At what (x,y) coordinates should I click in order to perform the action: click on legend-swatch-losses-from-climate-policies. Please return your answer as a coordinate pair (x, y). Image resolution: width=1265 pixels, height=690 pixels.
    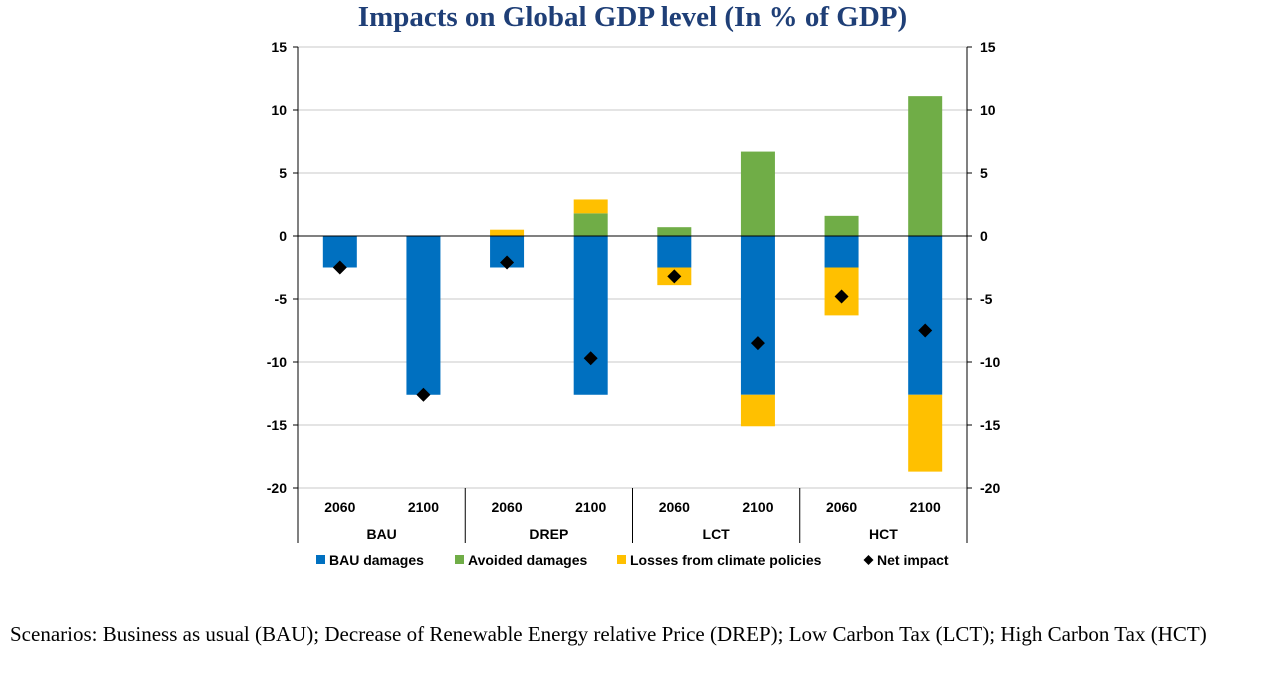
    Looking at the image, I should click on (621, 559).